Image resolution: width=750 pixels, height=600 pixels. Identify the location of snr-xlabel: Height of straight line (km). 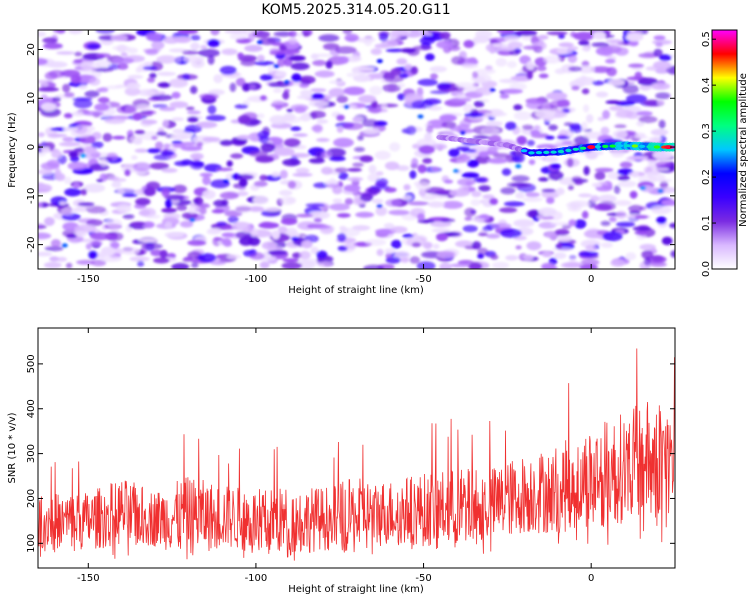
(356, 589).